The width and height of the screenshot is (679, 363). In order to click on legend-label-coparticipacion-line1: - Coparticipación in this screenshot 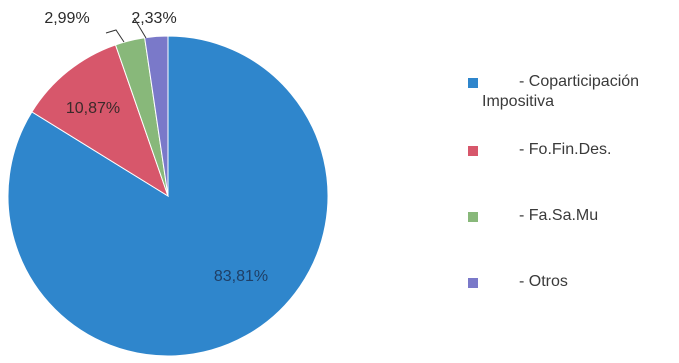, I will do `click(579, 81)`.